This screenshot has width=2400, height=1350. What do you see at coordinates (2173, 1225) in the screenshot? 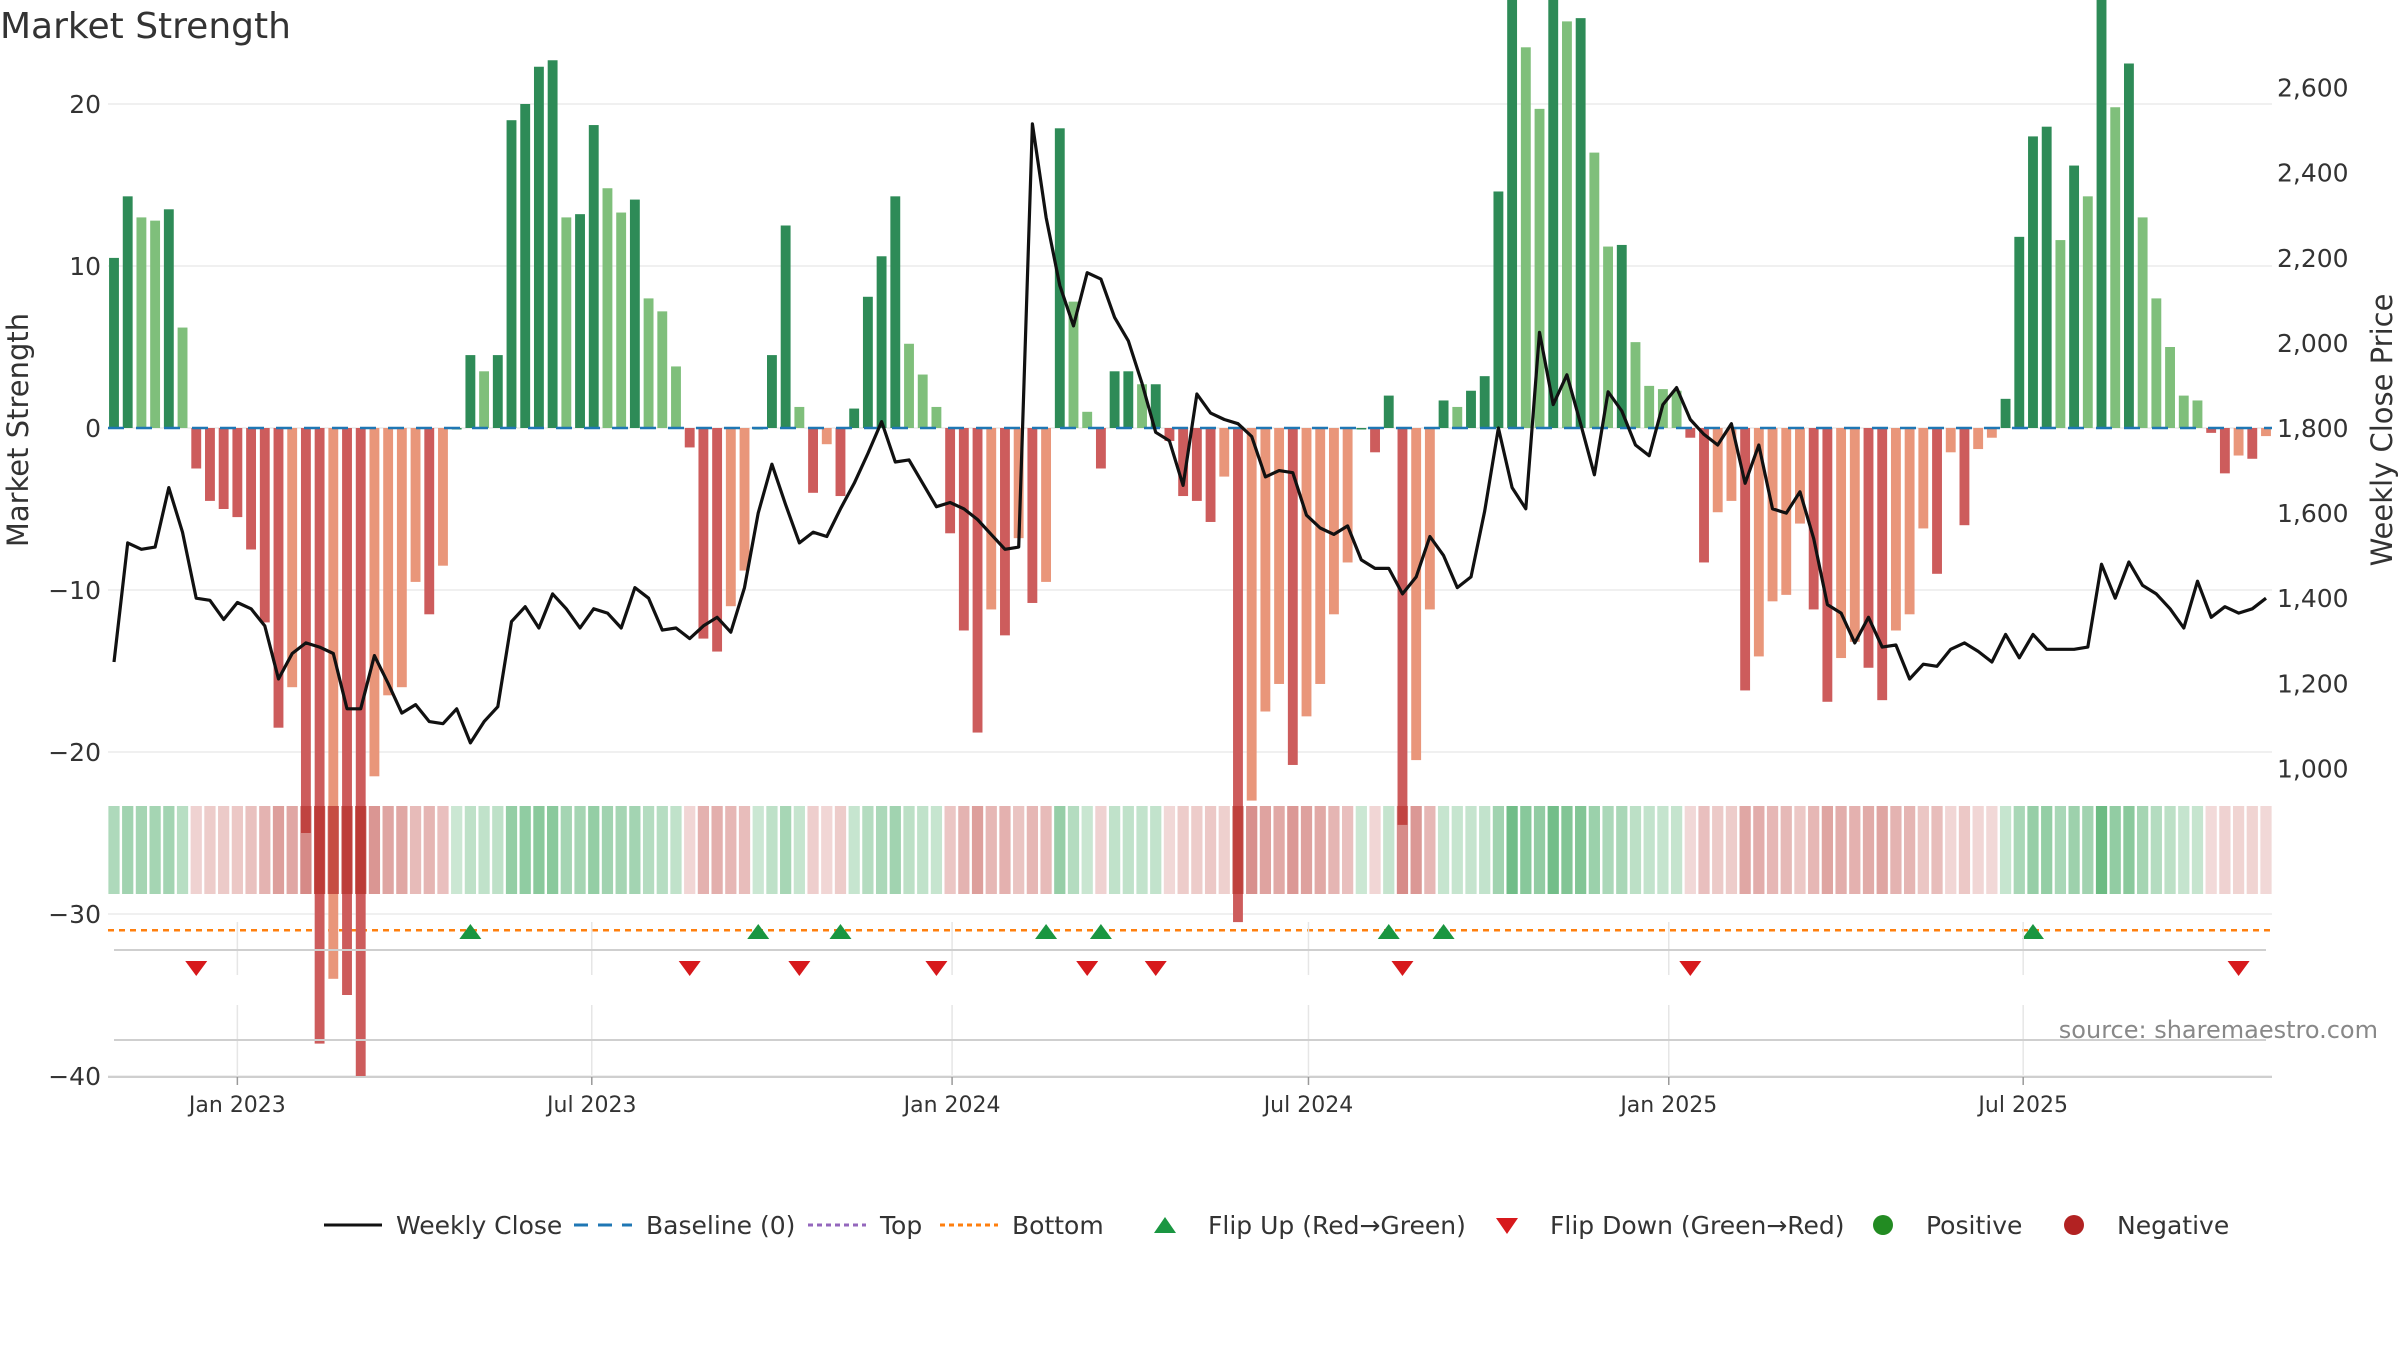
I see `legend-label: Negative` at bounding box center [2173, 1225].